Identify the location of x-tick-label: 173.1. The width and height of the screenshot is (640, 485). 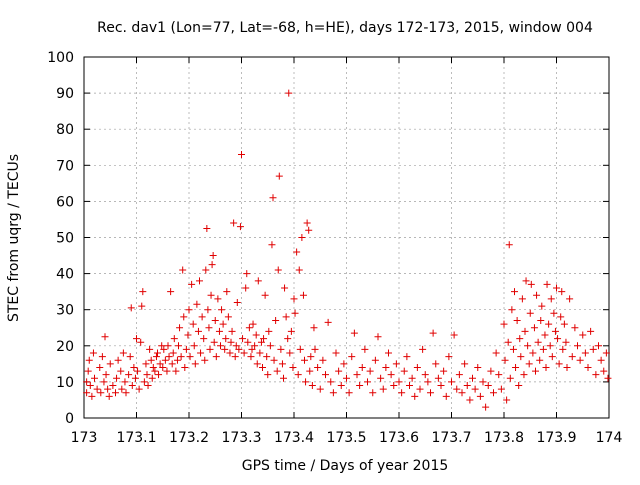
(136, 438).